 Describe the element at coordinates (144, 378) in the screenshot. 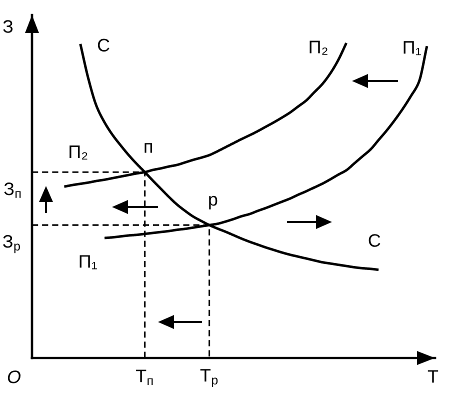

I see `x-tick-label: Т$_{п}$` at that location.